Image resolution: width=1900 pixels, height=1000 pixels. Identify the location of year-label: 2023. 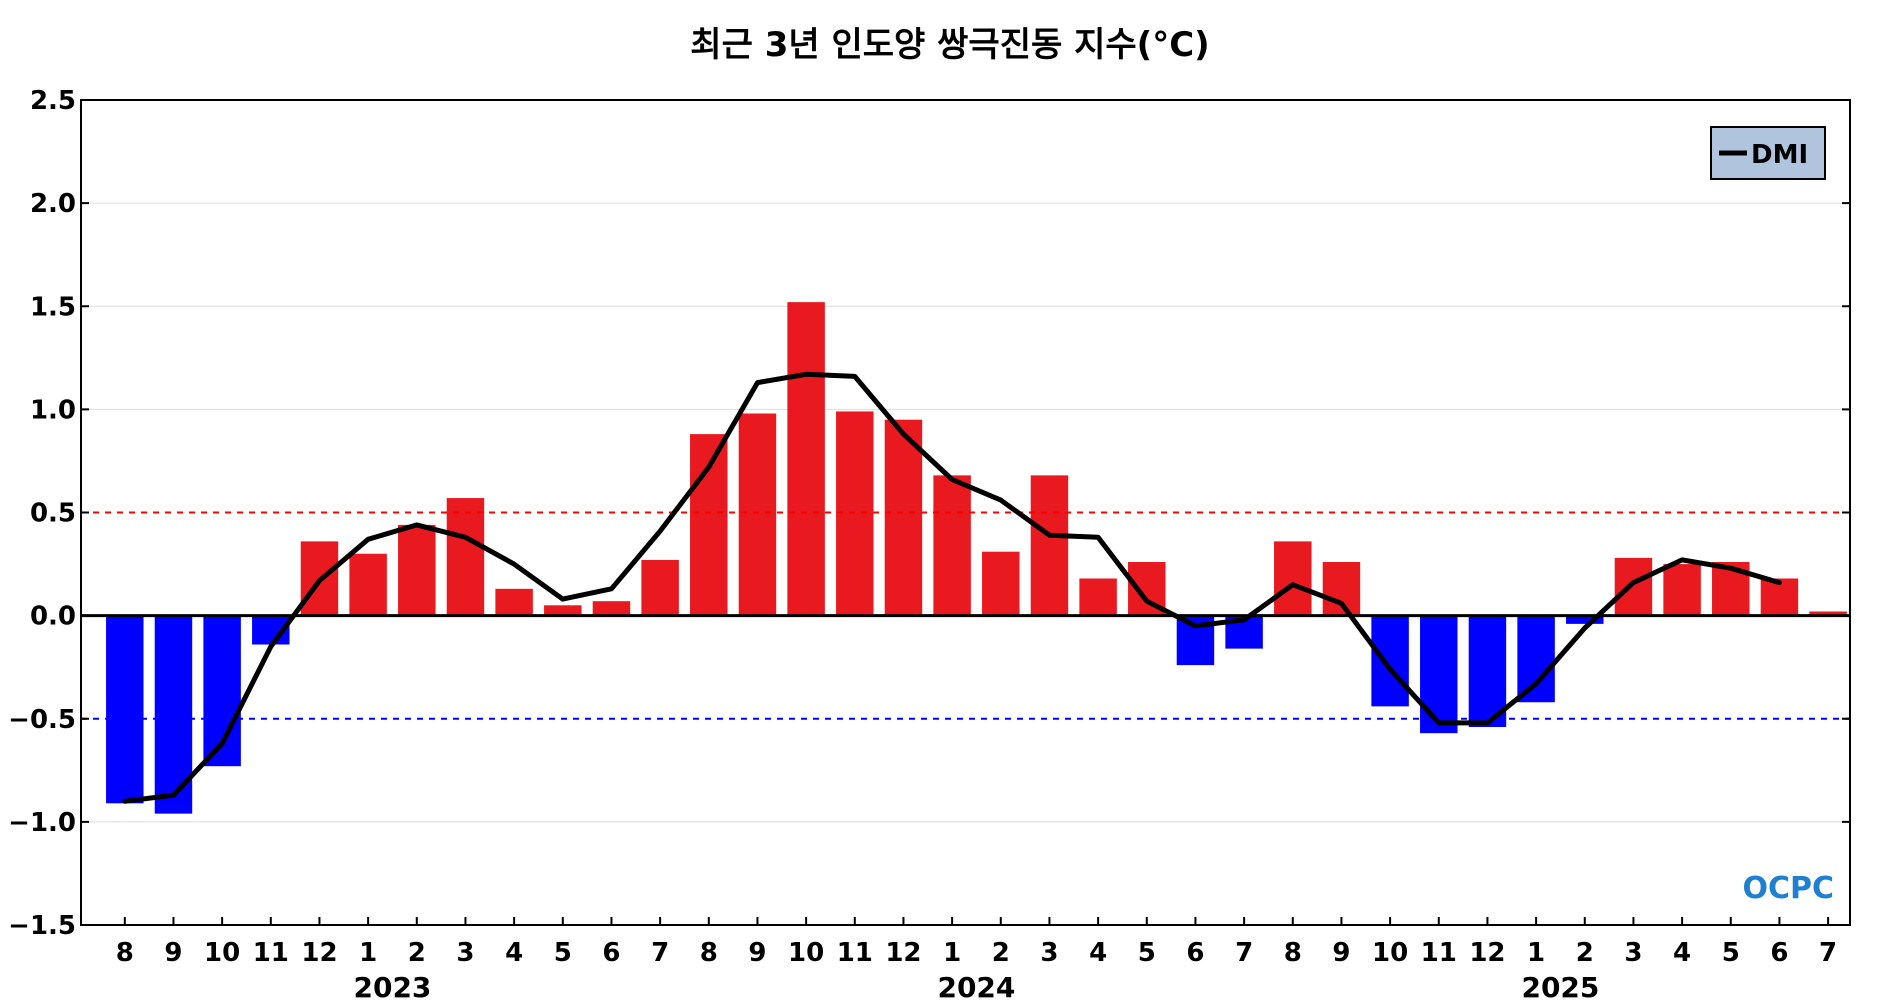
(392, 985).